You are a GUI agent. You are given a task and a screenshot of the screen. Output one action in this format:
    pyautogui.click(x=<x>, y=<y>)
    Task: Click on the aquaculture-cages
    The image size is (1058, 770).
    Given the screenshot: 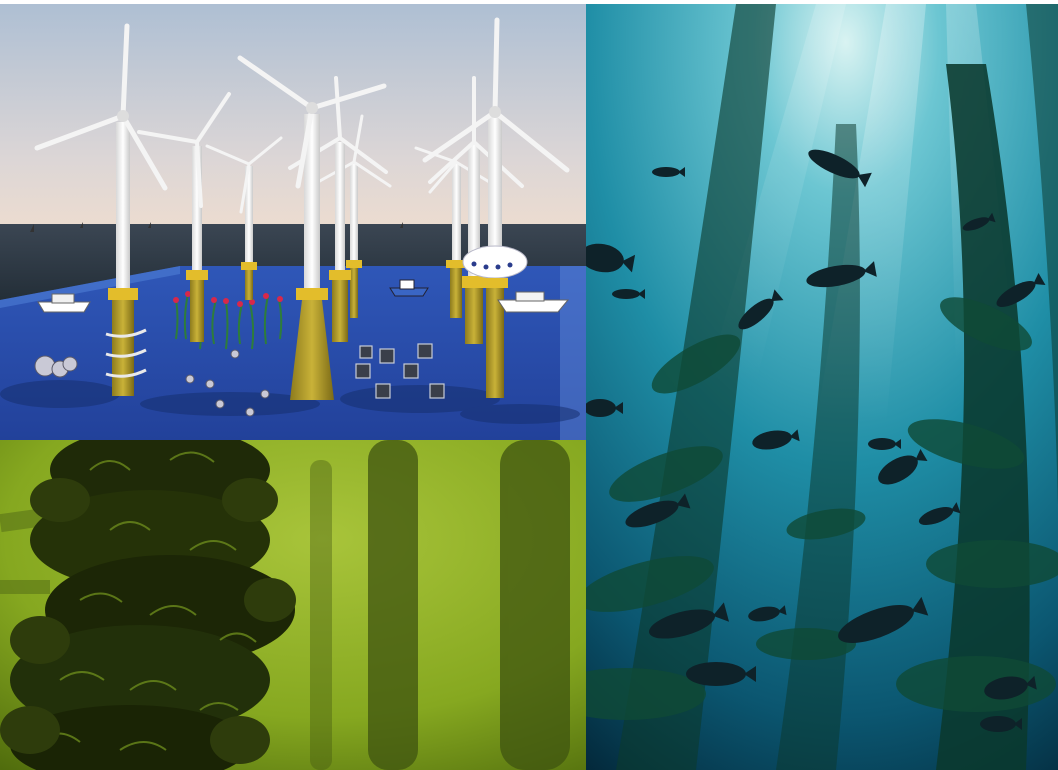 What is the action you would take?
    pyautogui.click(x=400, y=371)
    